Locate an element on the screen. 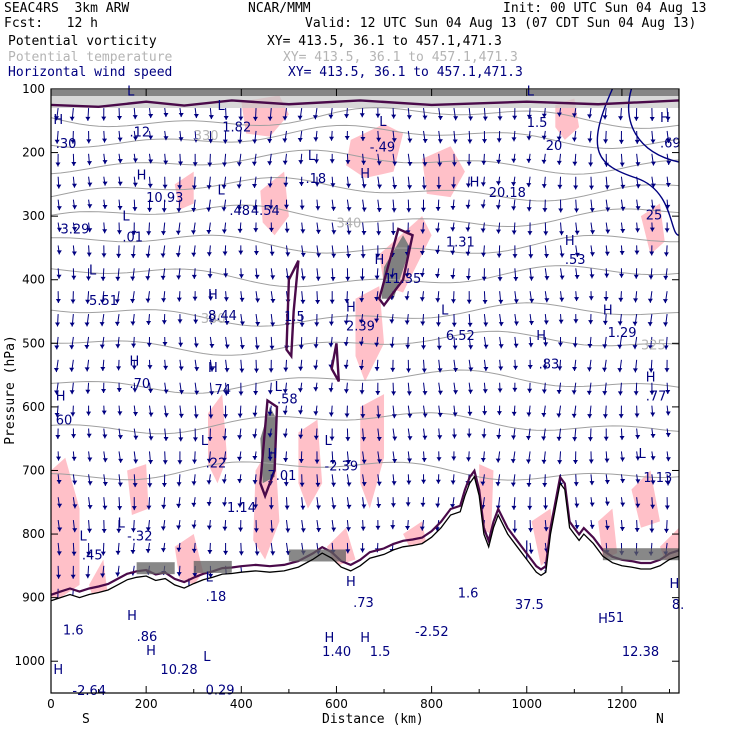 The width and height of the screenshot is (740, 740). value-label: 8. is located at coordinates (678, 605).